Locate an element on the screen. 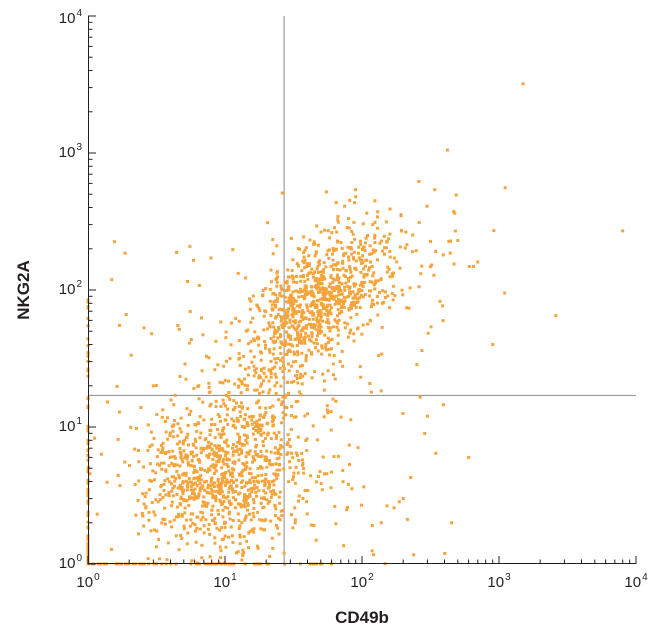  y-tick-3: 103 is located at coordinates (56, 151).